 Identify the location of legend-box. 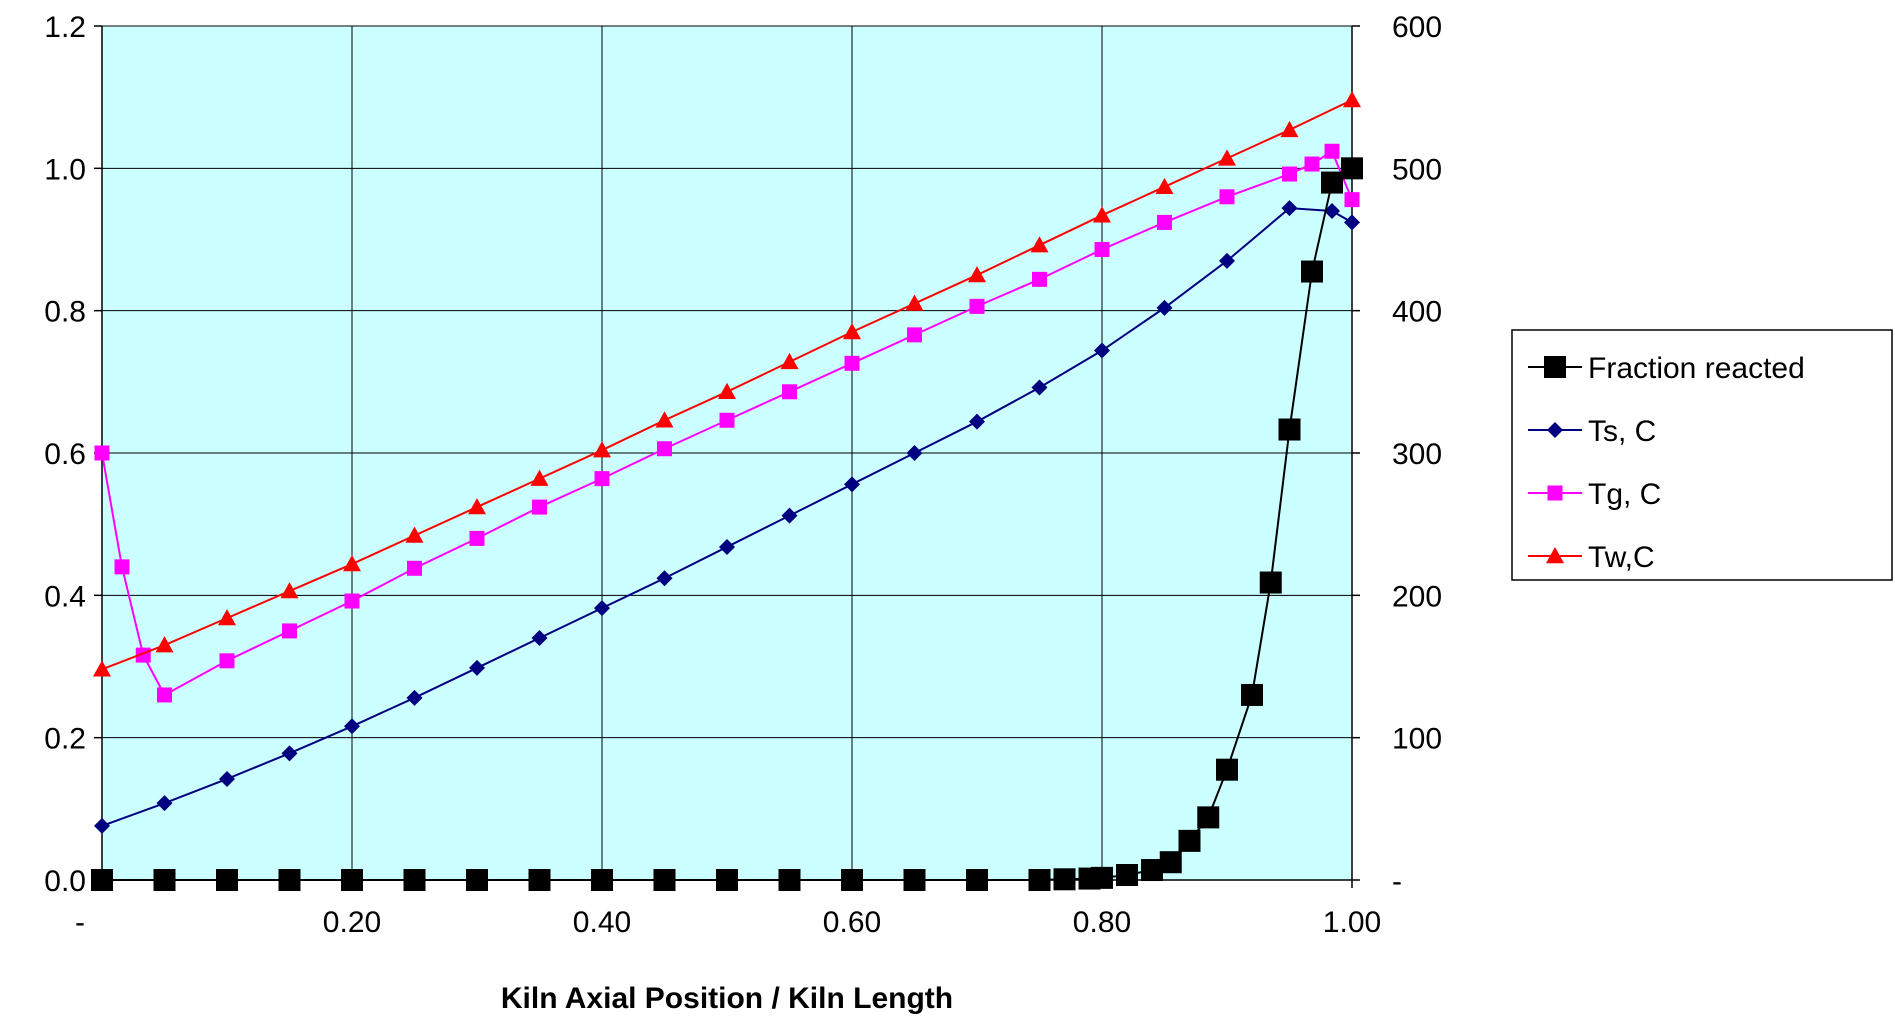
(1702, 455).